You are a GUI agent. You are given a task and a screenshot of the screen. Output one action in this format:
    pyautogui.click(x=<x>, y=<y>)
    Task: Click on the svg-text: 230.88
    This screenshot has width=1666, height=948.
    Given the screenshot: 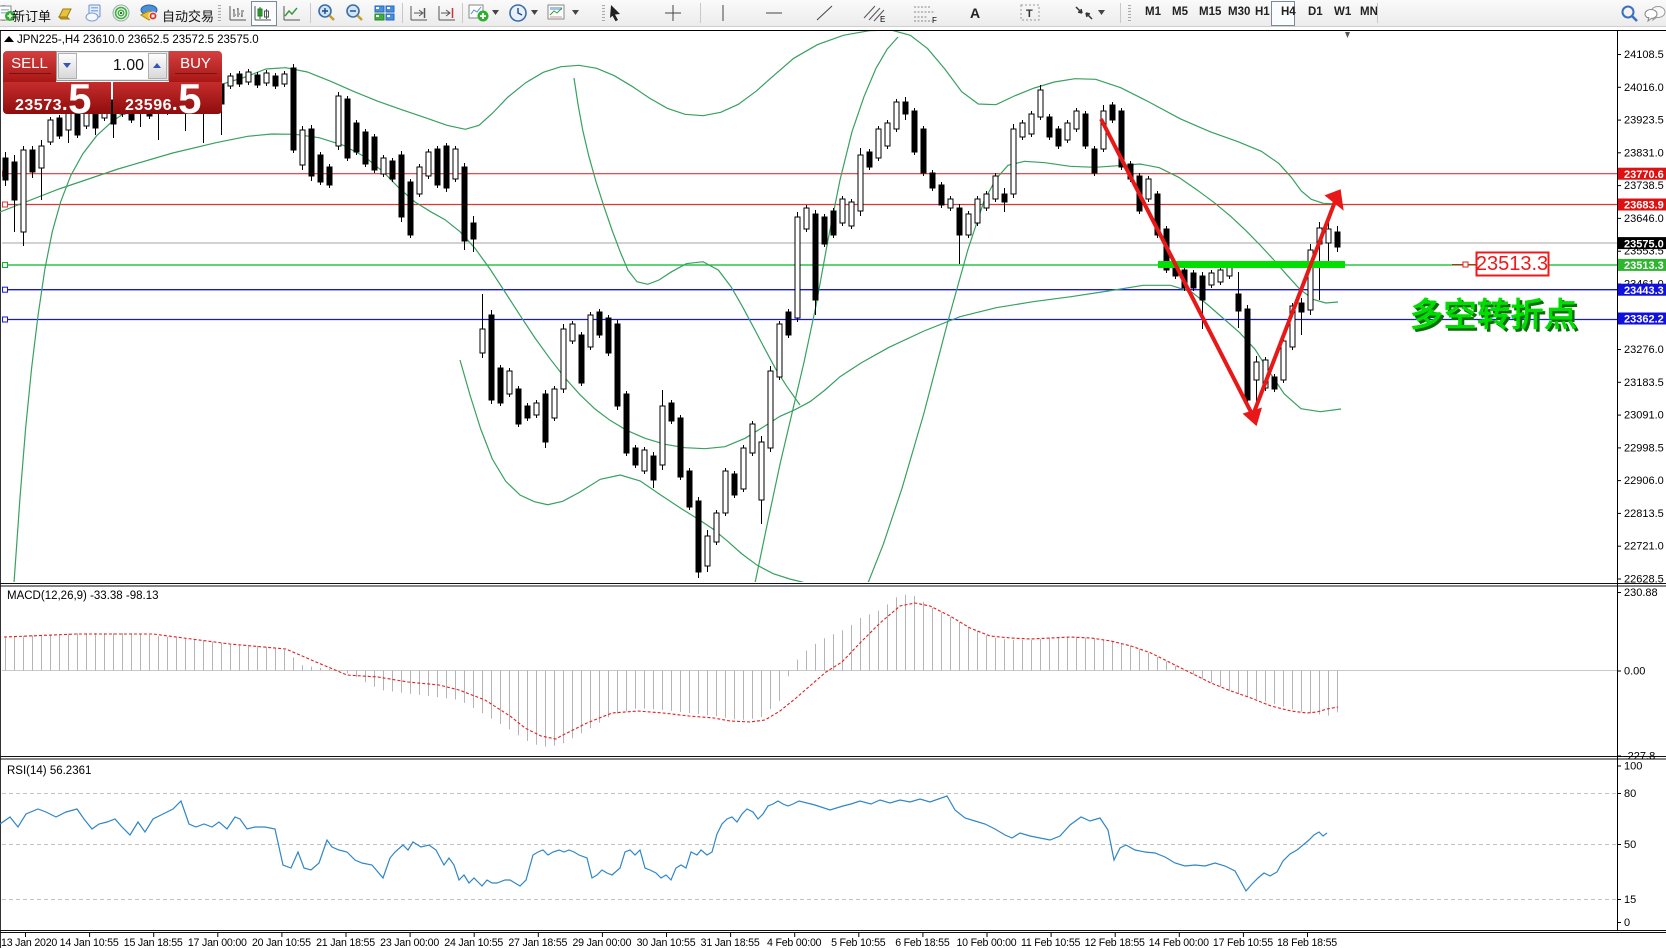 What is the action you would take?
    pyautogui.click(x=1641, y=593)
    